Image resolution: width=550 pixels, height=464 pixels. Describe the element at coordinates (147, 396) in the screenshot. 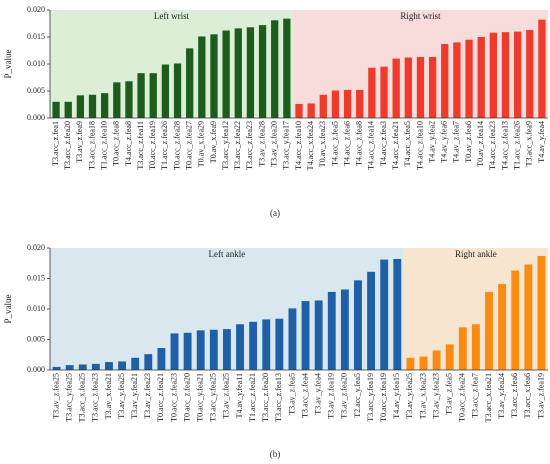

I see `x-tick-label: T3.av_z.fea23` at that location.